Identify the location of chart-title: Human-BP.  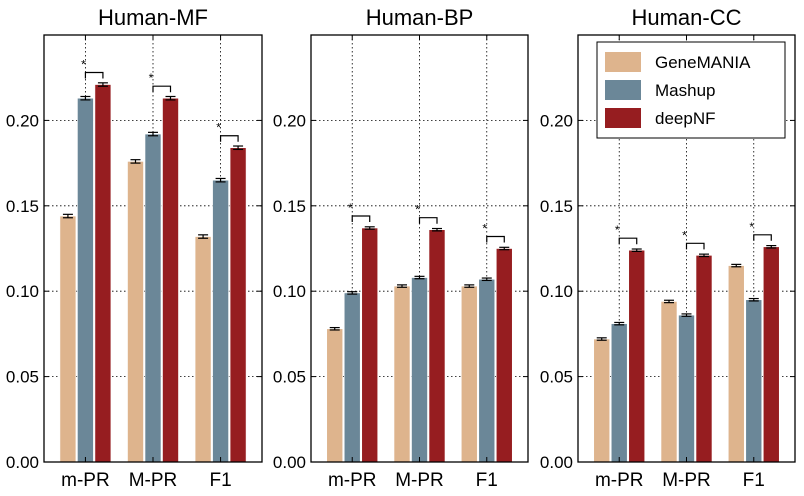
(420, 17).